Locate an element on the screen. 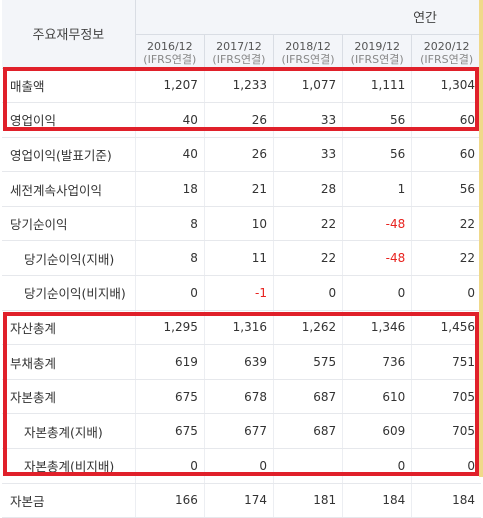  value-cell: 1,295 is located at coordinates (169, 328).